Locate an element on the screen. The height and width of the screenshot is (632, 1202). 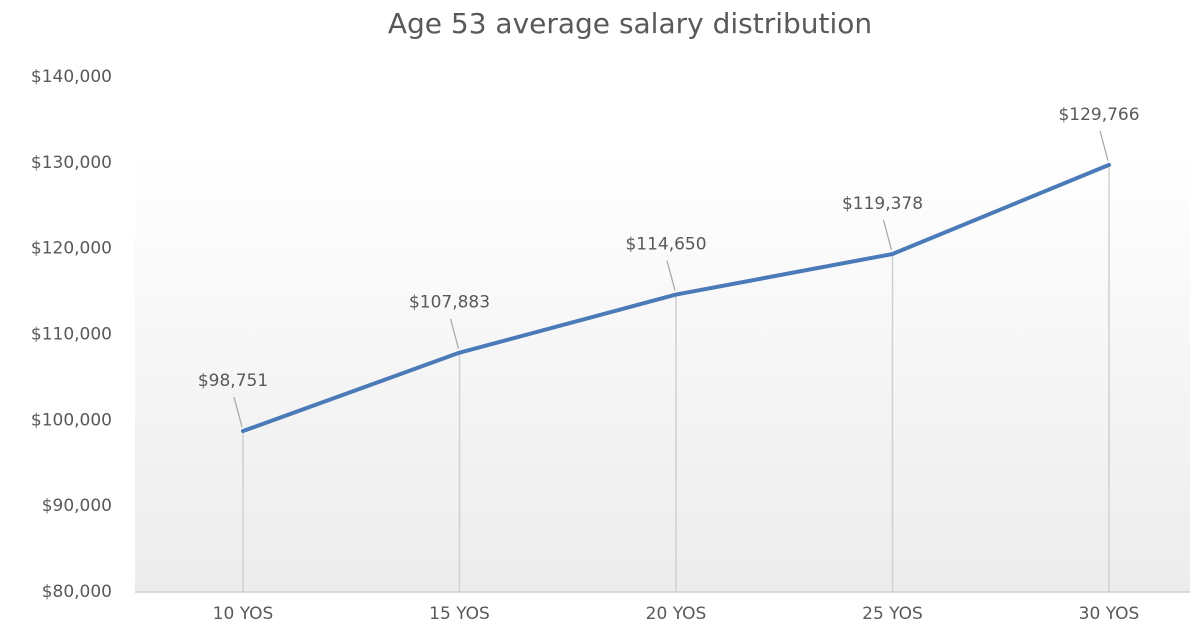
data-label: $129,766 is located at coordinates (1098, 115).